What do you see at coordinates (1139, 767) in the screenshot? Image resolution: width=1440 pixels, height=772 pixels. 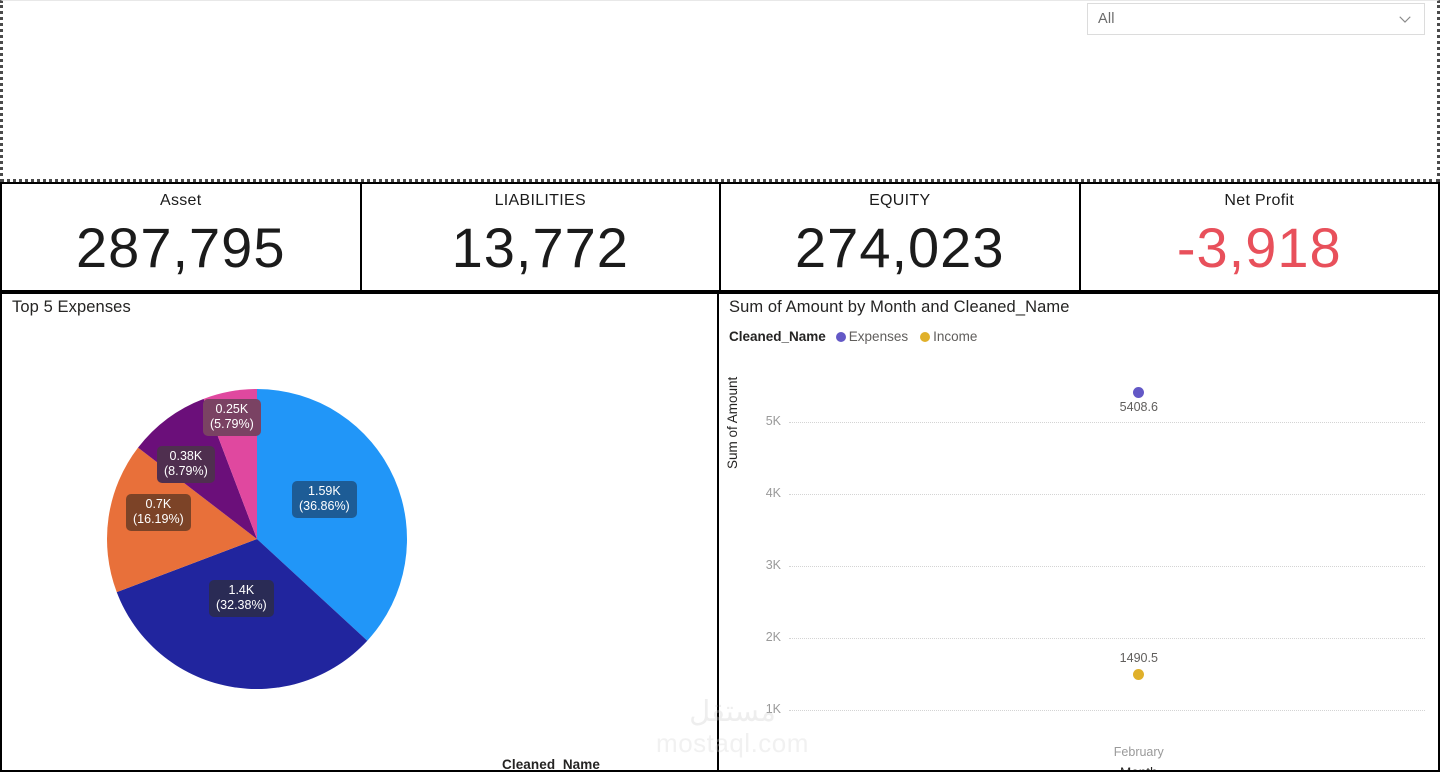 I see `x-axis-title: Month` at bounding box center [1139, 767].